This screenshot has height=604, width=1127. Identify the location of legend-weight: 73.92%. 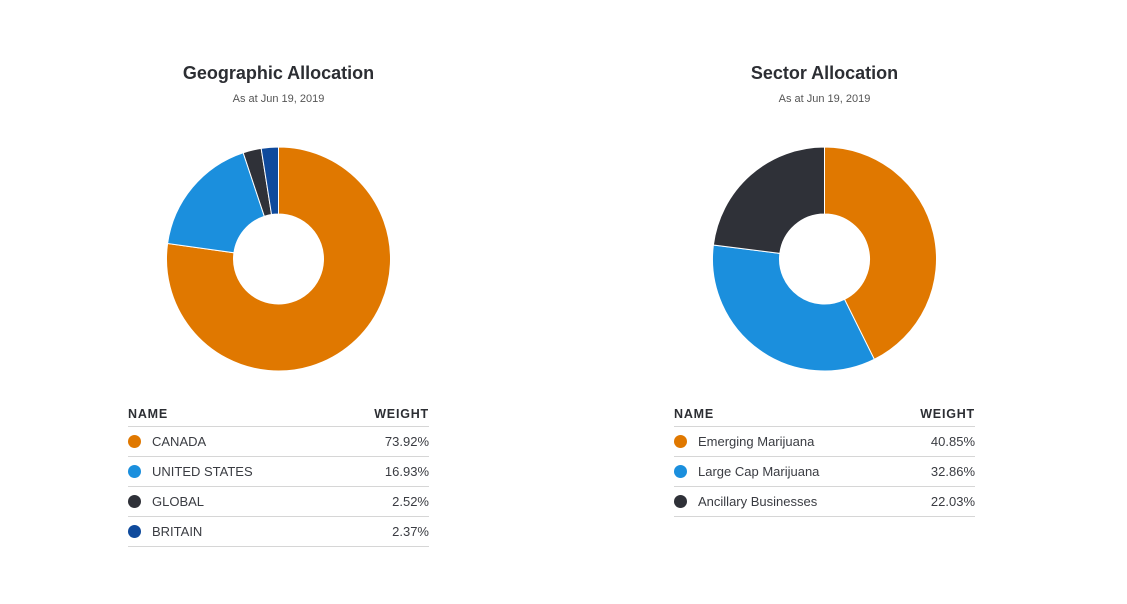
(406, 441).